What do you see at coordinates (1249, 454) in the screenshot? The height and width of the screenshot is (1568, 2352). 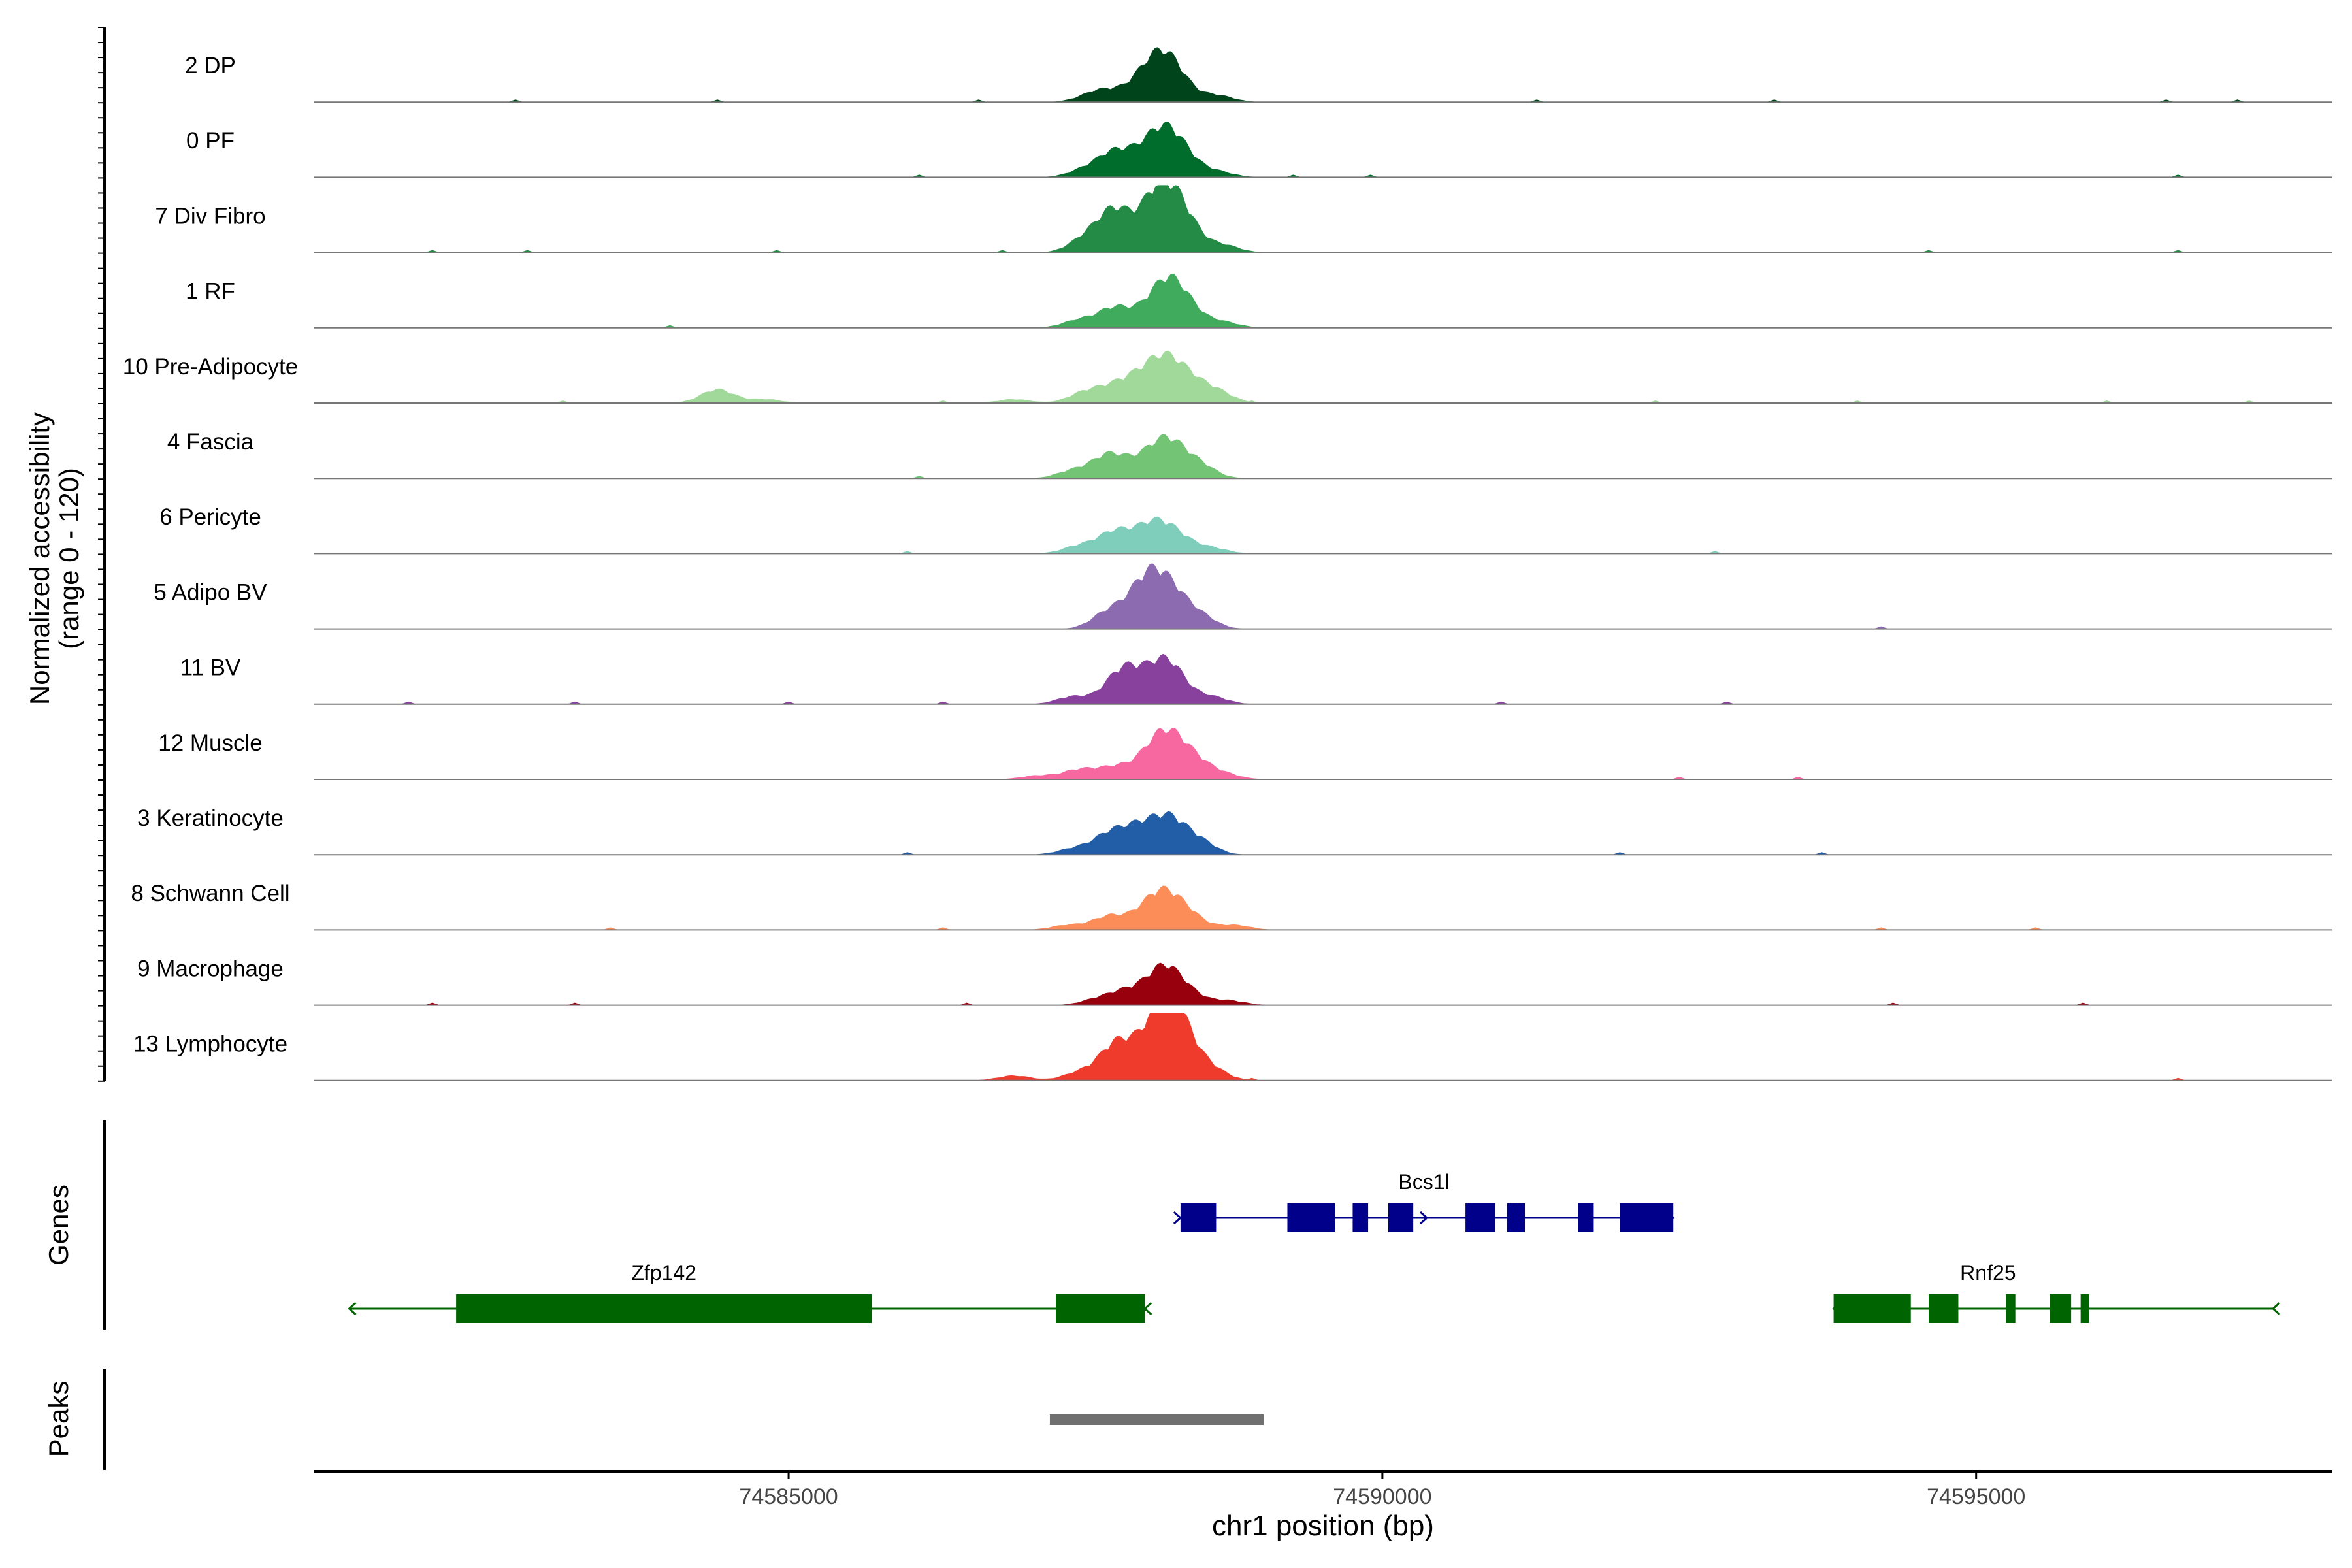 I see `track-5: 4 Fascia` at bounding box center [1249, 454].